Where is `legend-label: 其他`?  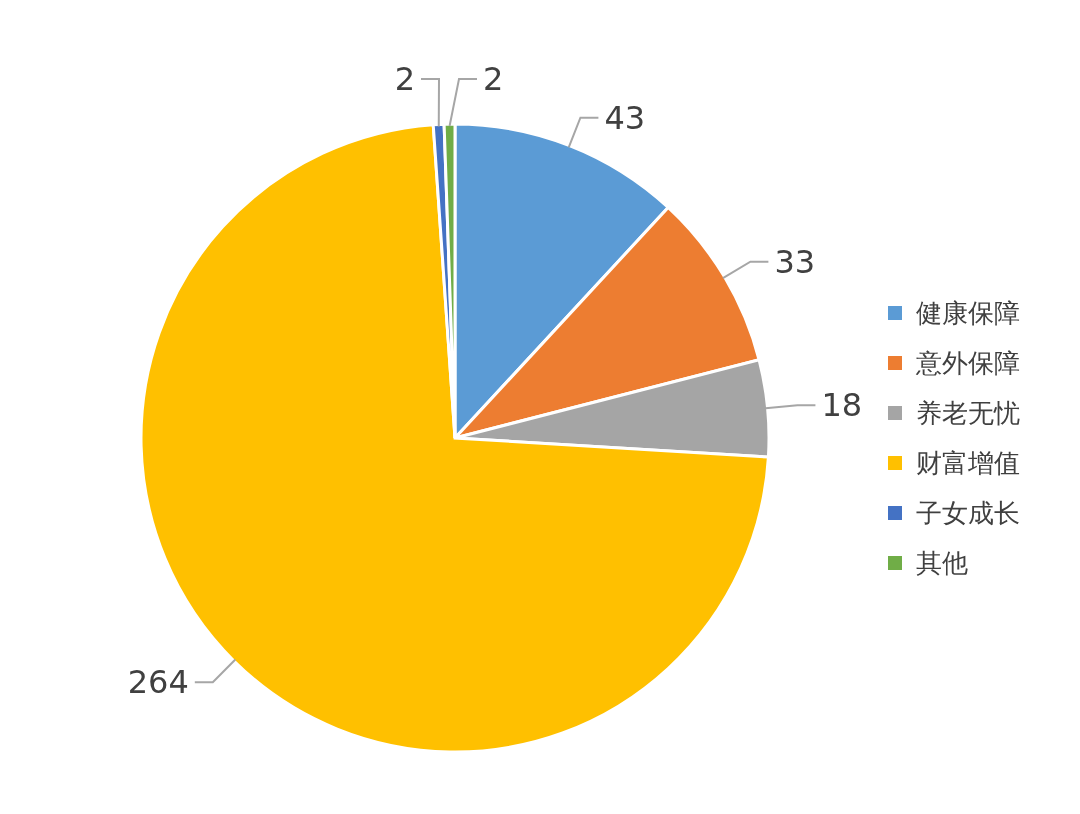
legend-label: 其他 is located at coordinates (942, 563).